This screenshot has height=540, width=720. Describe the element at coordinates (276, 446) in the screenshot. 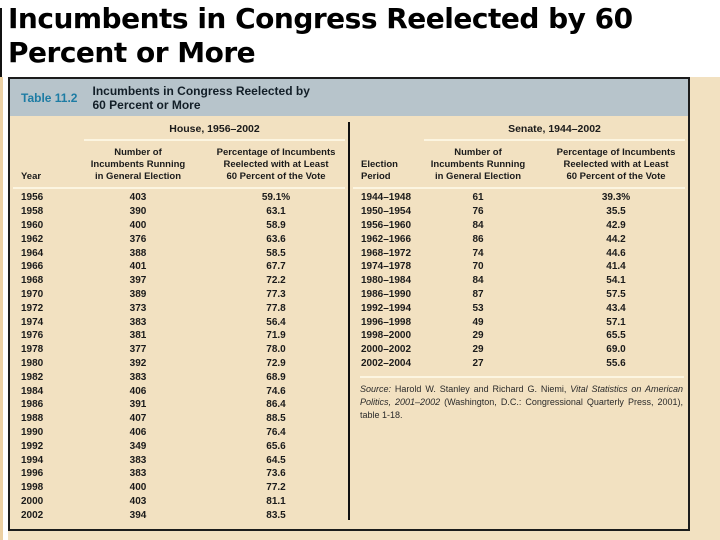

I see `table-cell: 65.6` at that location.